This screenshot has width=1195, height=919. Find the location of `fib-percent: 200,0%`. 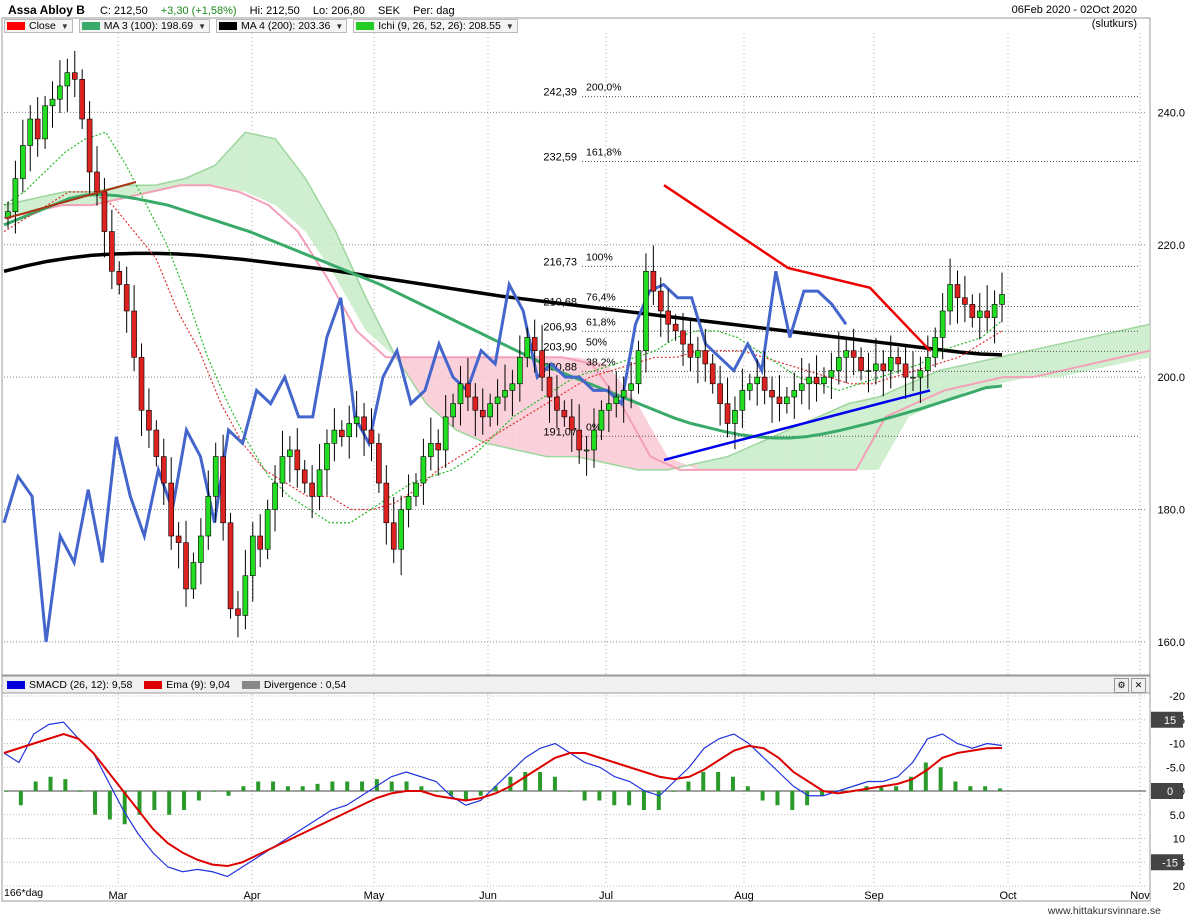

fib-percent: 200,0% is located at coordinates (604, 88).